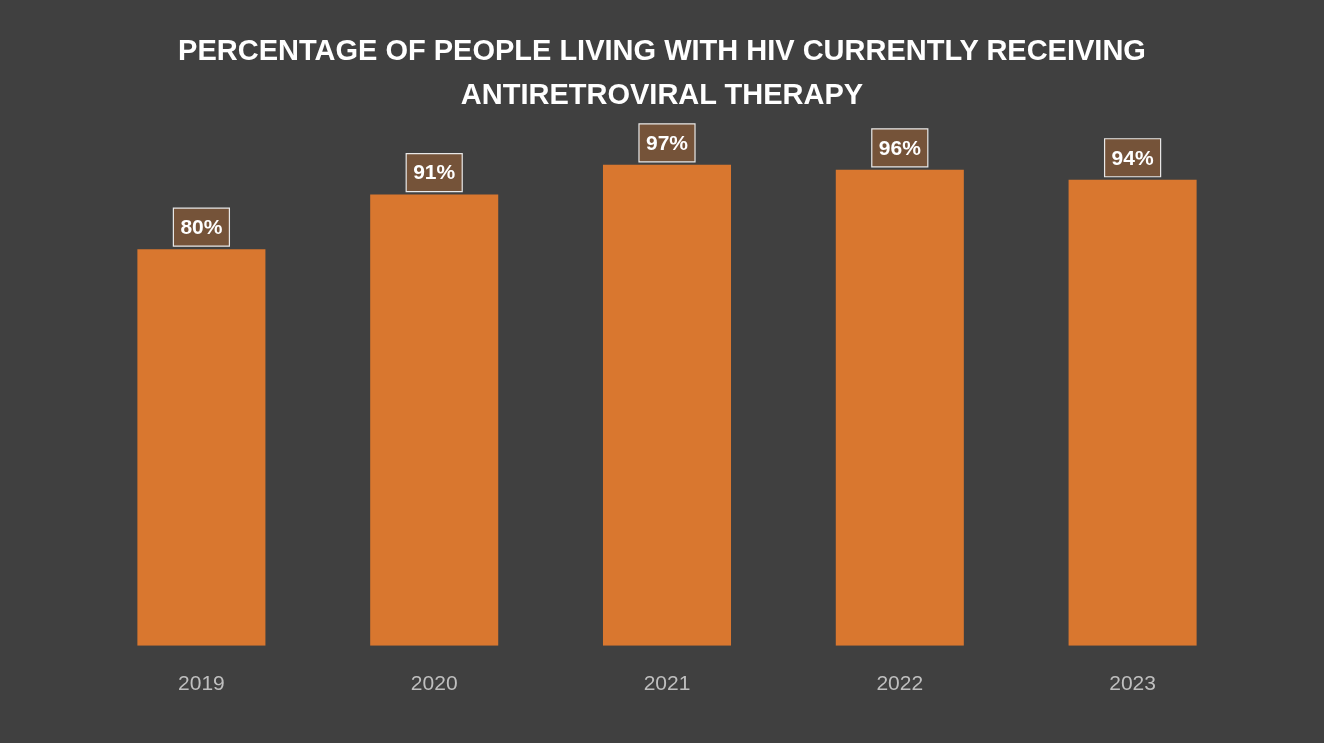  Describe the element at coordinates (667, 142) in the screenshot. I see `data-label: 97%` at that location.